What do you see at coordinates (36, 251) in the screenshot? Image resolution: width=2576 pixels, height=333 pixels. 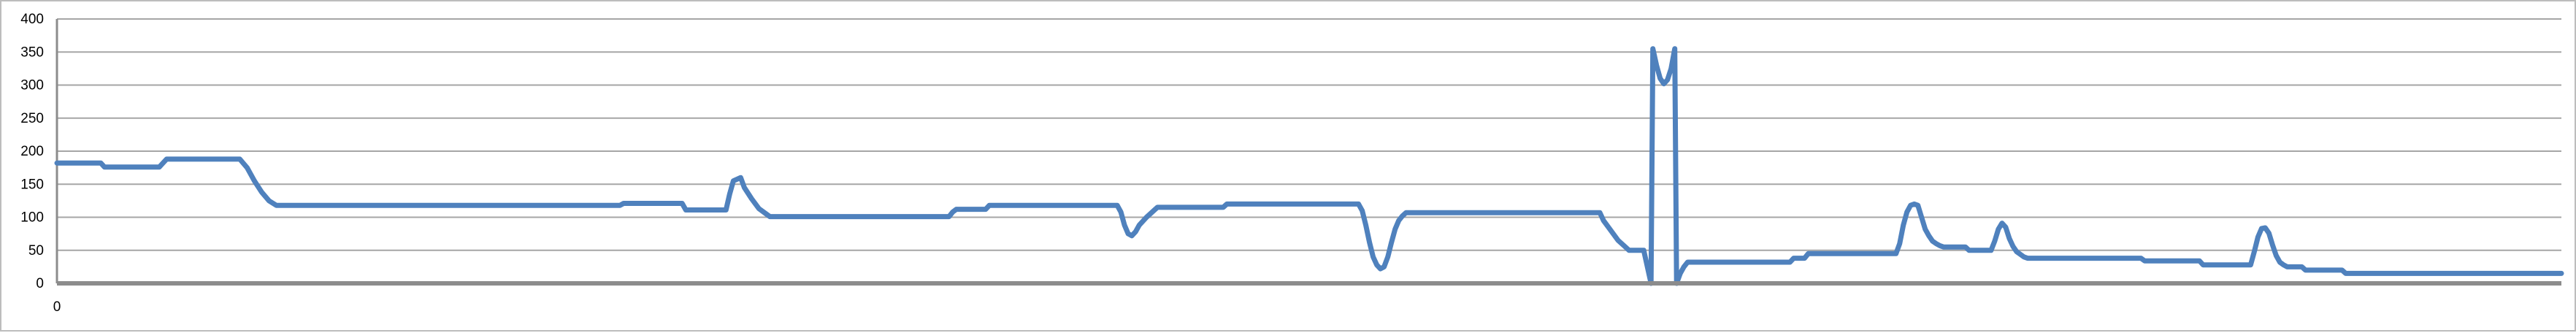 I see `y-tick-label: 50` at bounding box center [36, 251].